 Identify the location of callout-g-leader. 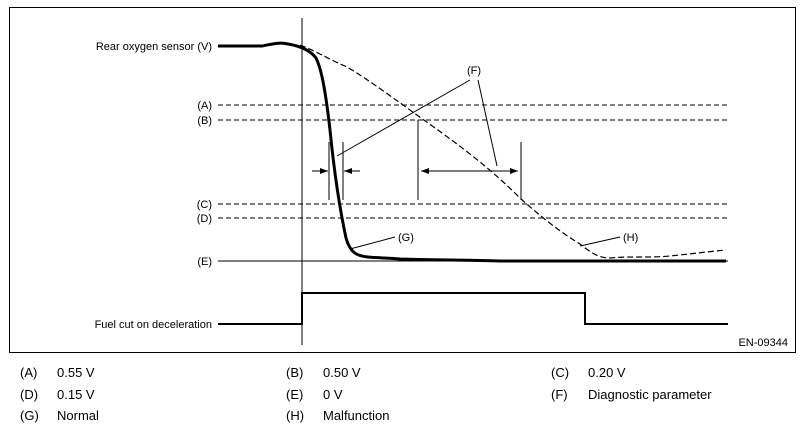
(372, 243).